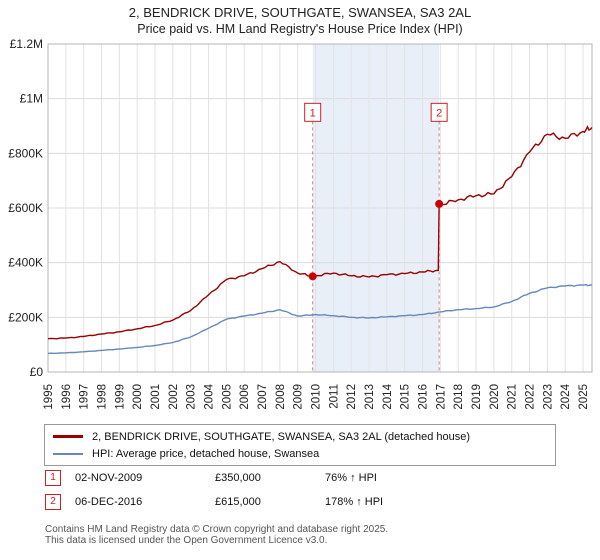  Describe the element at coordinates (85, 397) in the screenshot. I see `x-tick-label: 1997` at that location.